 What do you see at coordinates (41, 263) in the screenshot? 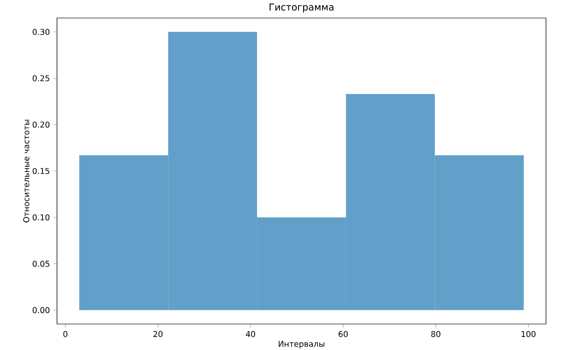
I see `y-tick-label: 0.05` at bounding box center [41, 263].